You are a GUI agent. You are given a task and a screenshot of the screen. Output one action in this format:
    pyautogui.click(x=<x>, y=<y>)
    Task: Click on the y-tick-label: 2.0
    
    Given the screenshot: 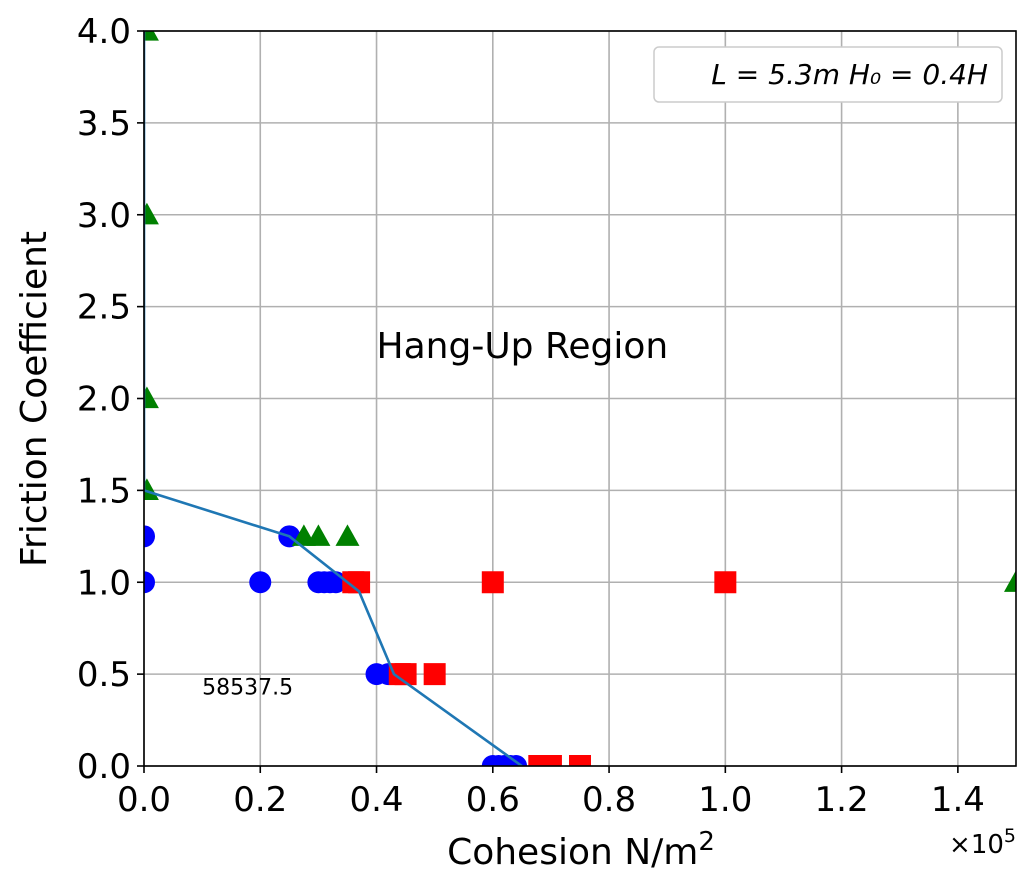 What is the action you would take?
    pyautogui.click(x=104, y=400)
    